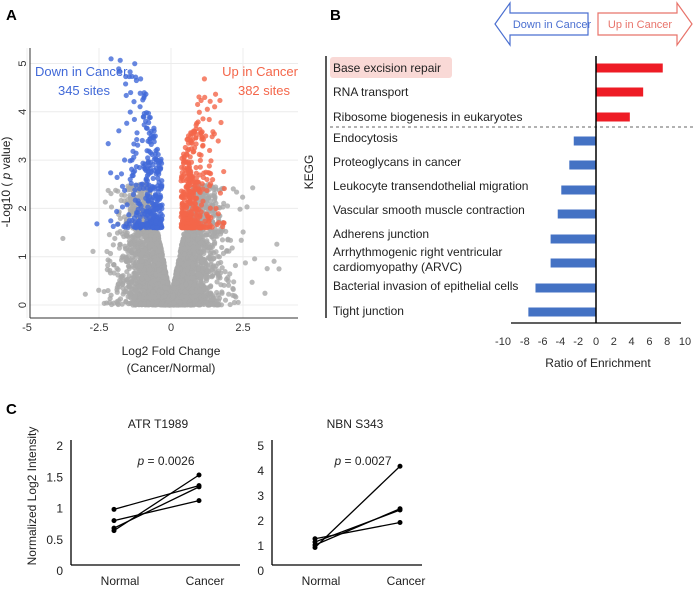 The width and height of the screenshot is (699, 603). Describe the element at coordinates (23, 112) in the screenshot. I see `y-tick-label: 4` at that location.